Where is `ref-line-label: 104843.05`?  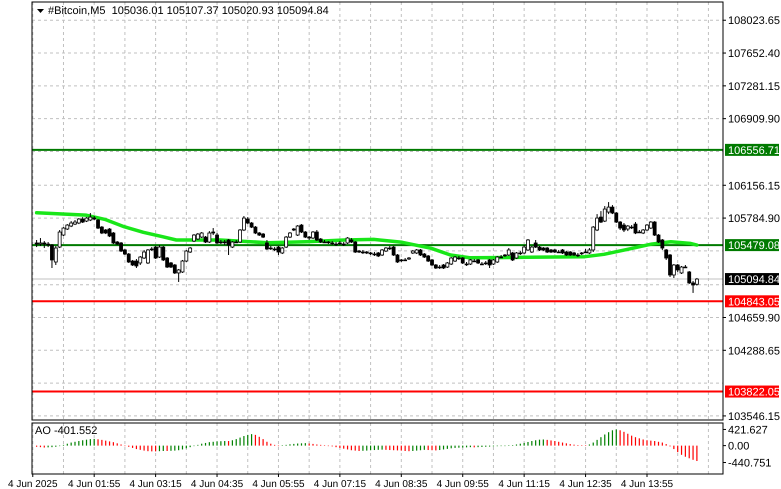 ref-line-label: 104843.05 is located at coordinates (754, 302).